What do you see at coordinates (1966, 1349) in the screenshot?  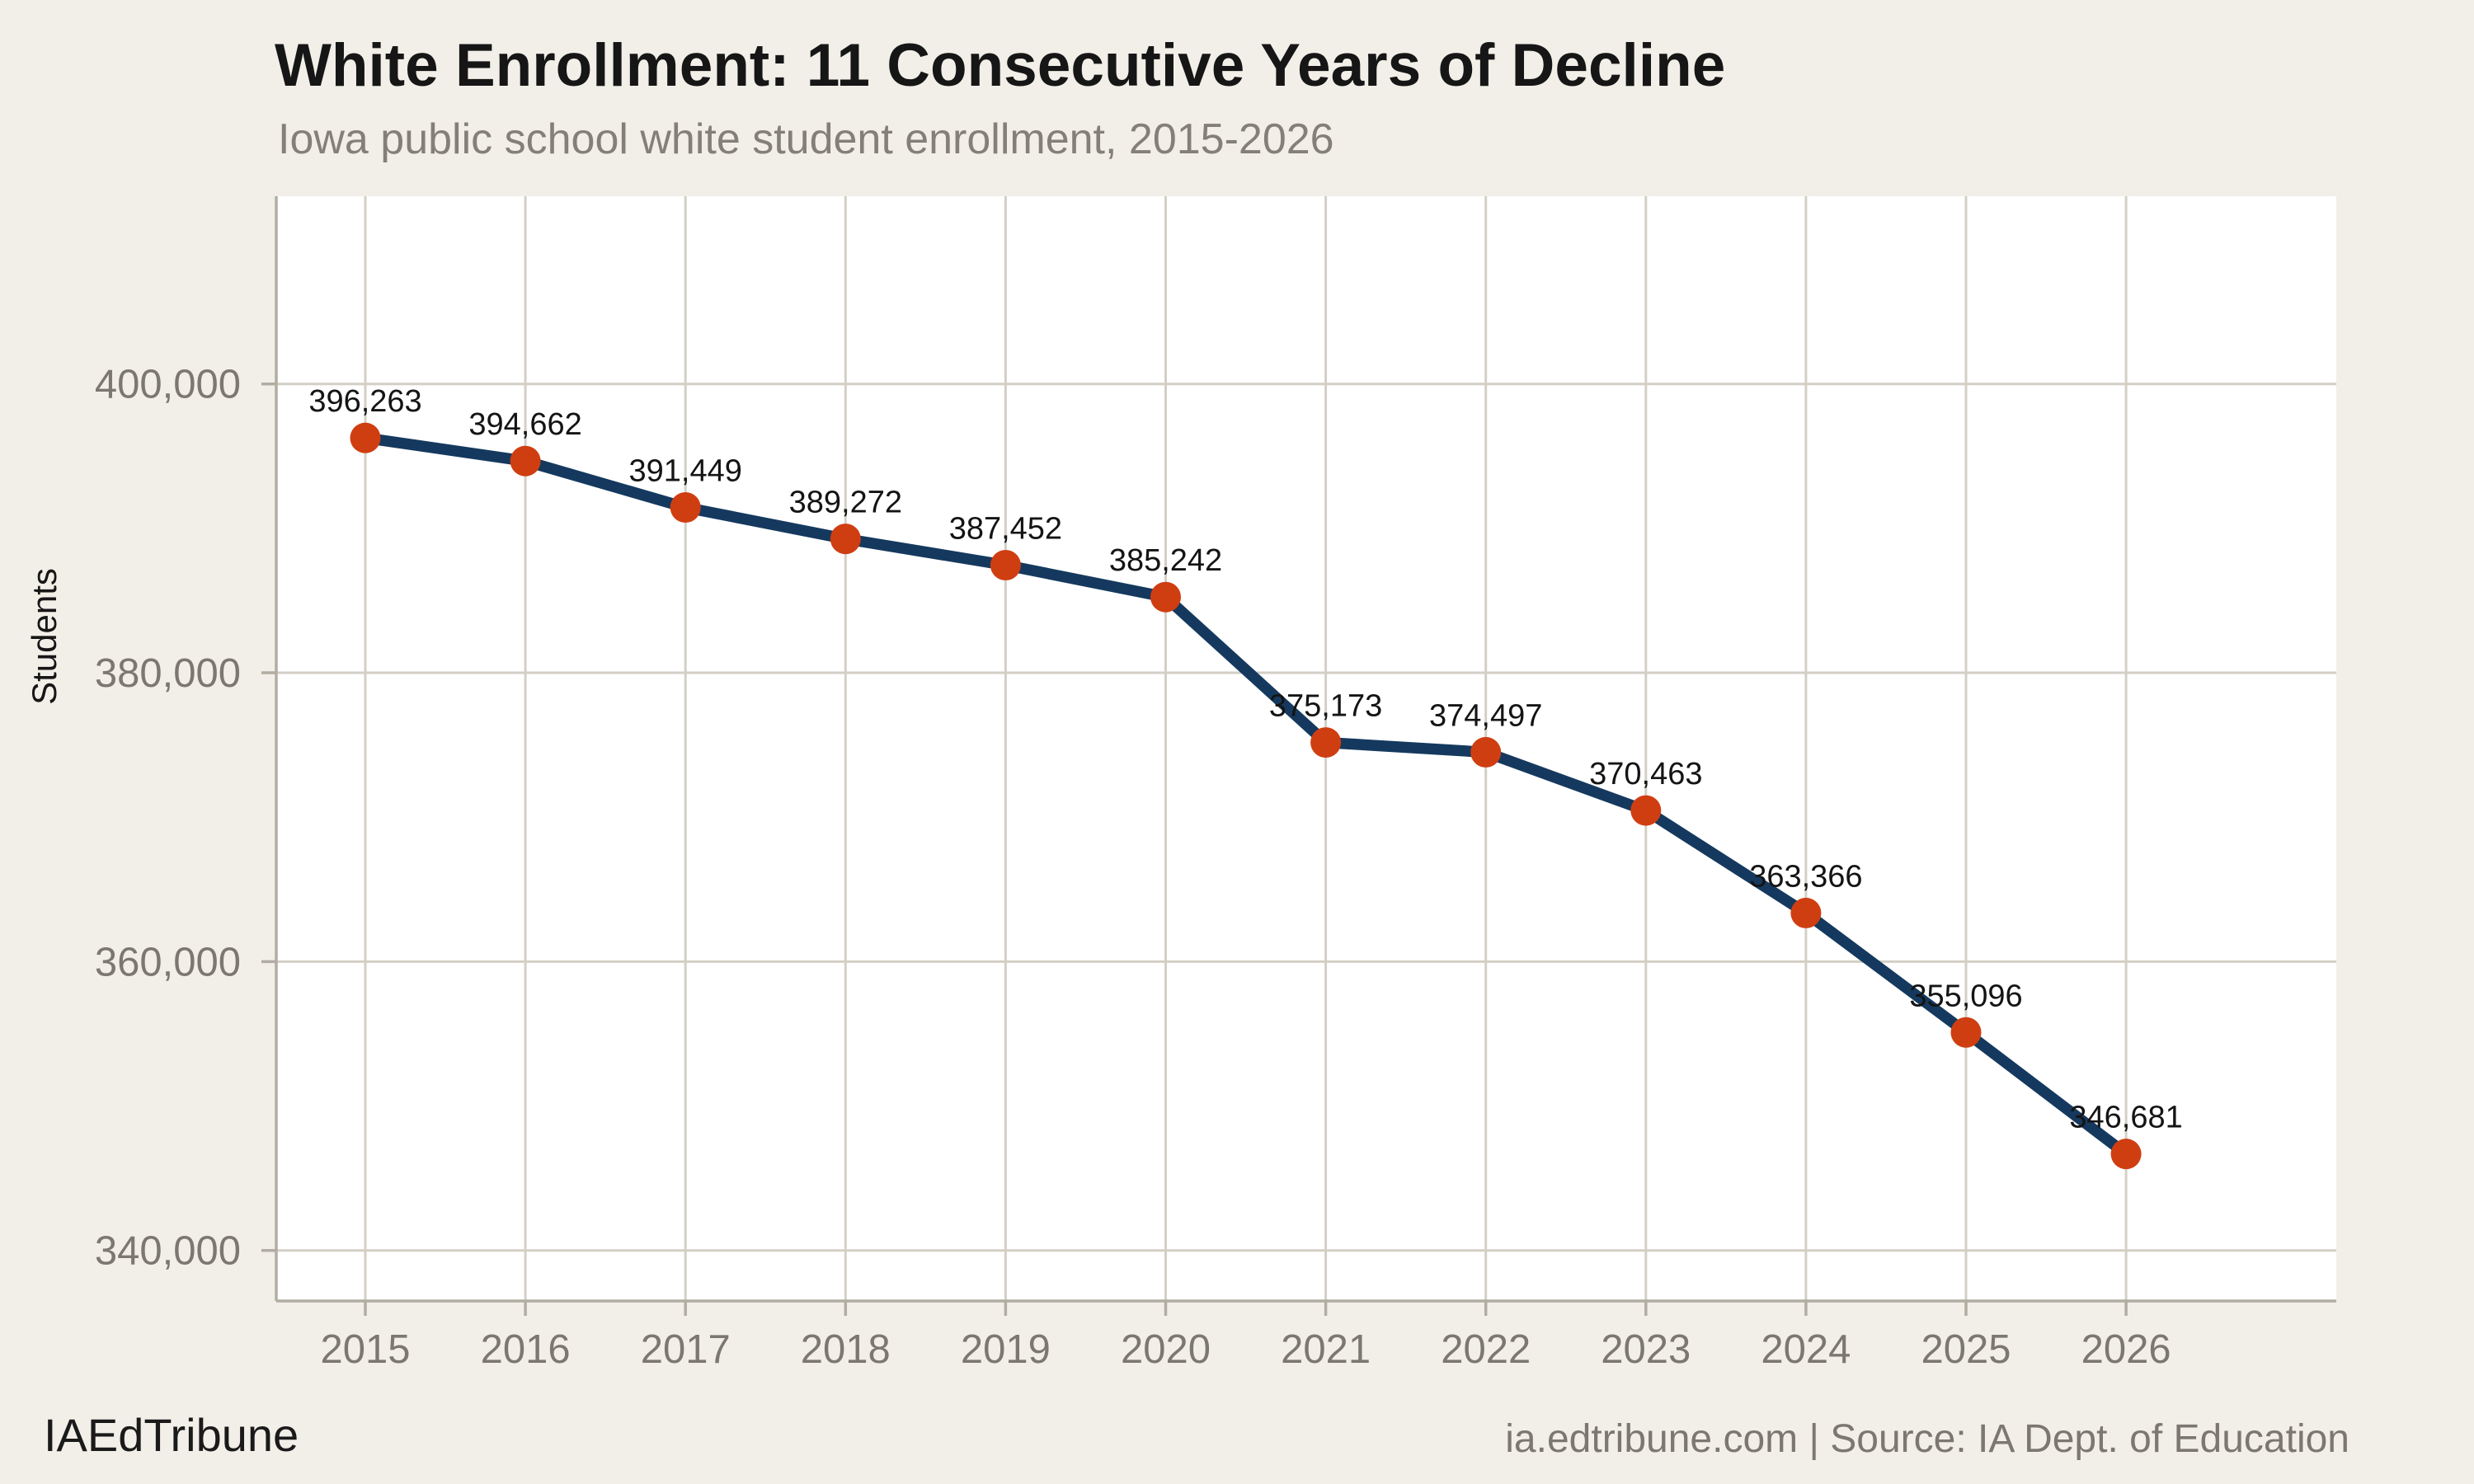 I see `x-tick-label: 2025` at bounding box center [1966, 1349].